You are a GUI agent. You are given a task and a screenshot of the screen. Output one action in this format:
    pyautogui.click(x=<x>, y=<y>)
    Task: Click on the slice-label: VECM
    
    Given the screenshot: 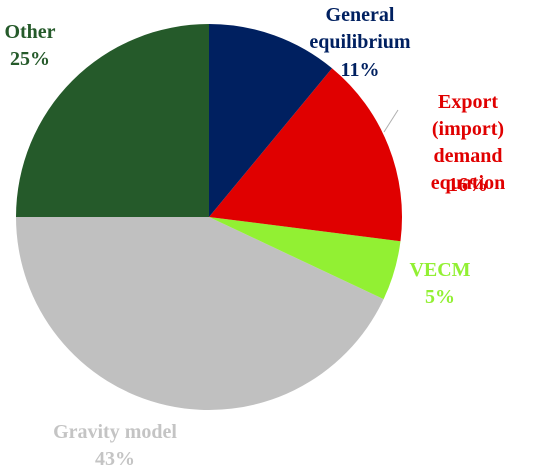 What is the action you would take?
    pyautogui.click(x=440, y=270)
    